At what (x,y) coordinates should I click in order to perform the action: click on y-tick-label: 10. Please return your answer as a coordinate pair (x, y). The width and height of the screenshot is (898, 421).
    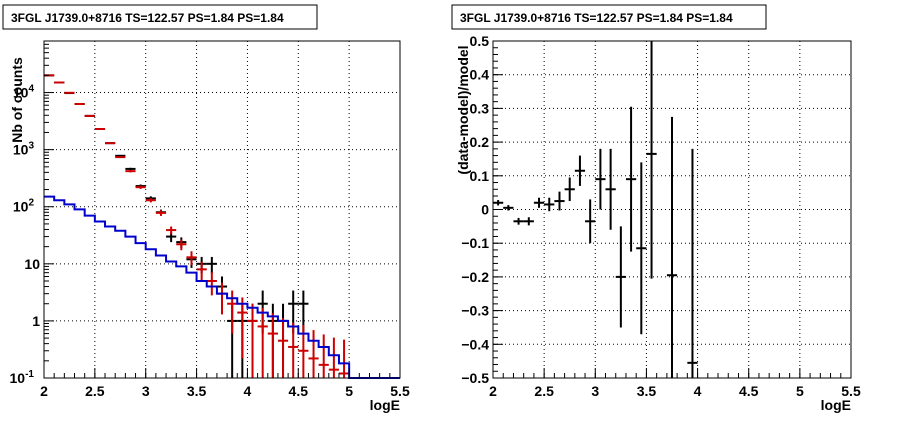
    Looking at the image, I should click on (32, 264).